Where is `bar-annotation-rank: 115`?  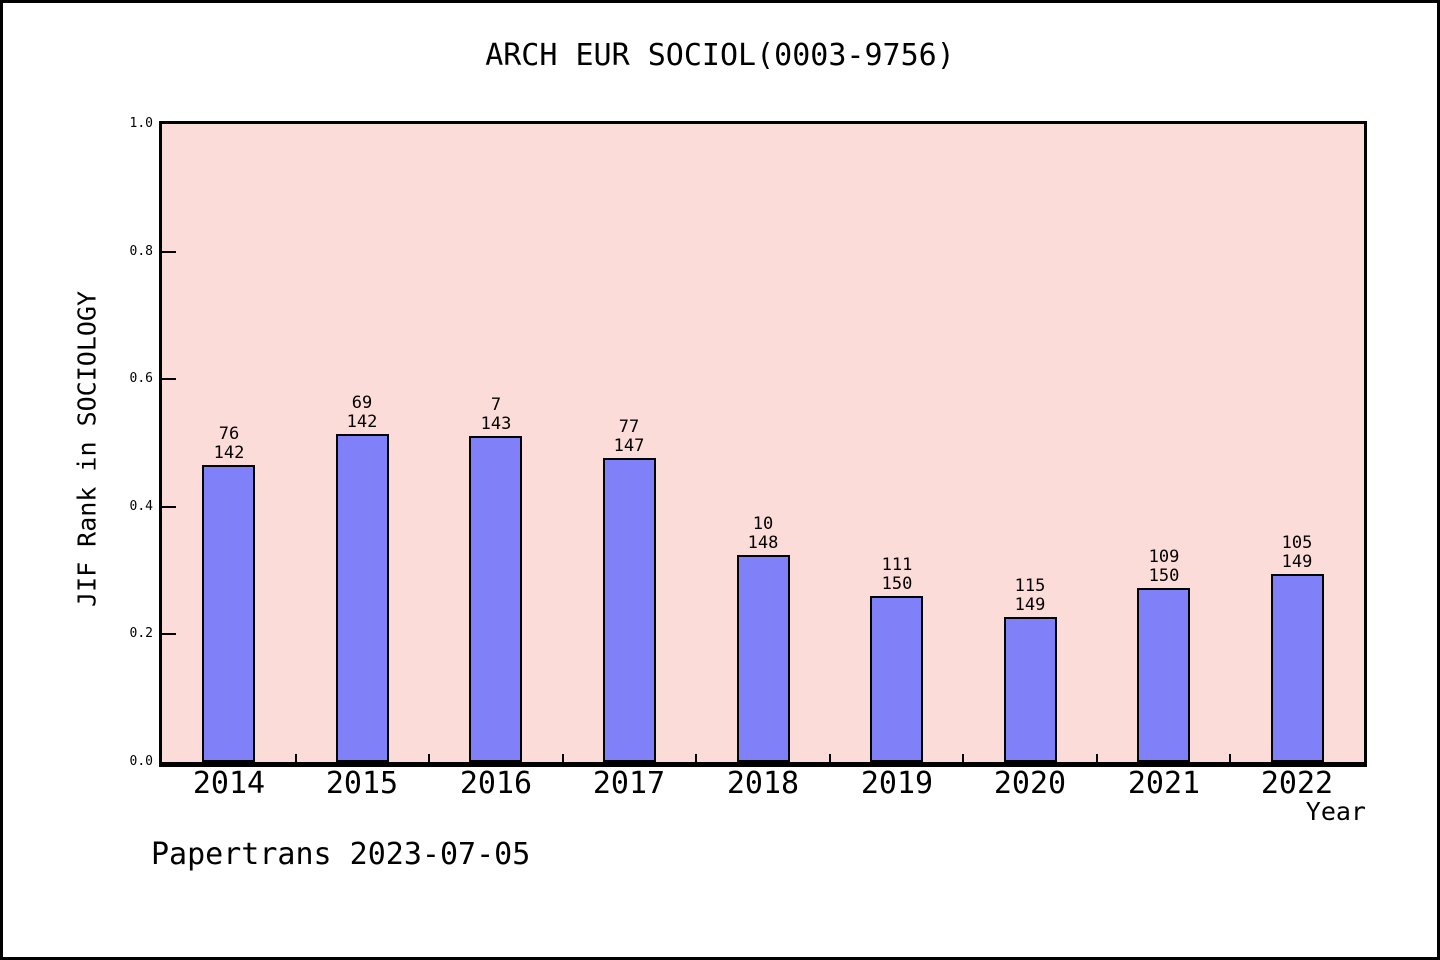
bar-annotation-rank: 115 is located at coordinates (1030, 586).